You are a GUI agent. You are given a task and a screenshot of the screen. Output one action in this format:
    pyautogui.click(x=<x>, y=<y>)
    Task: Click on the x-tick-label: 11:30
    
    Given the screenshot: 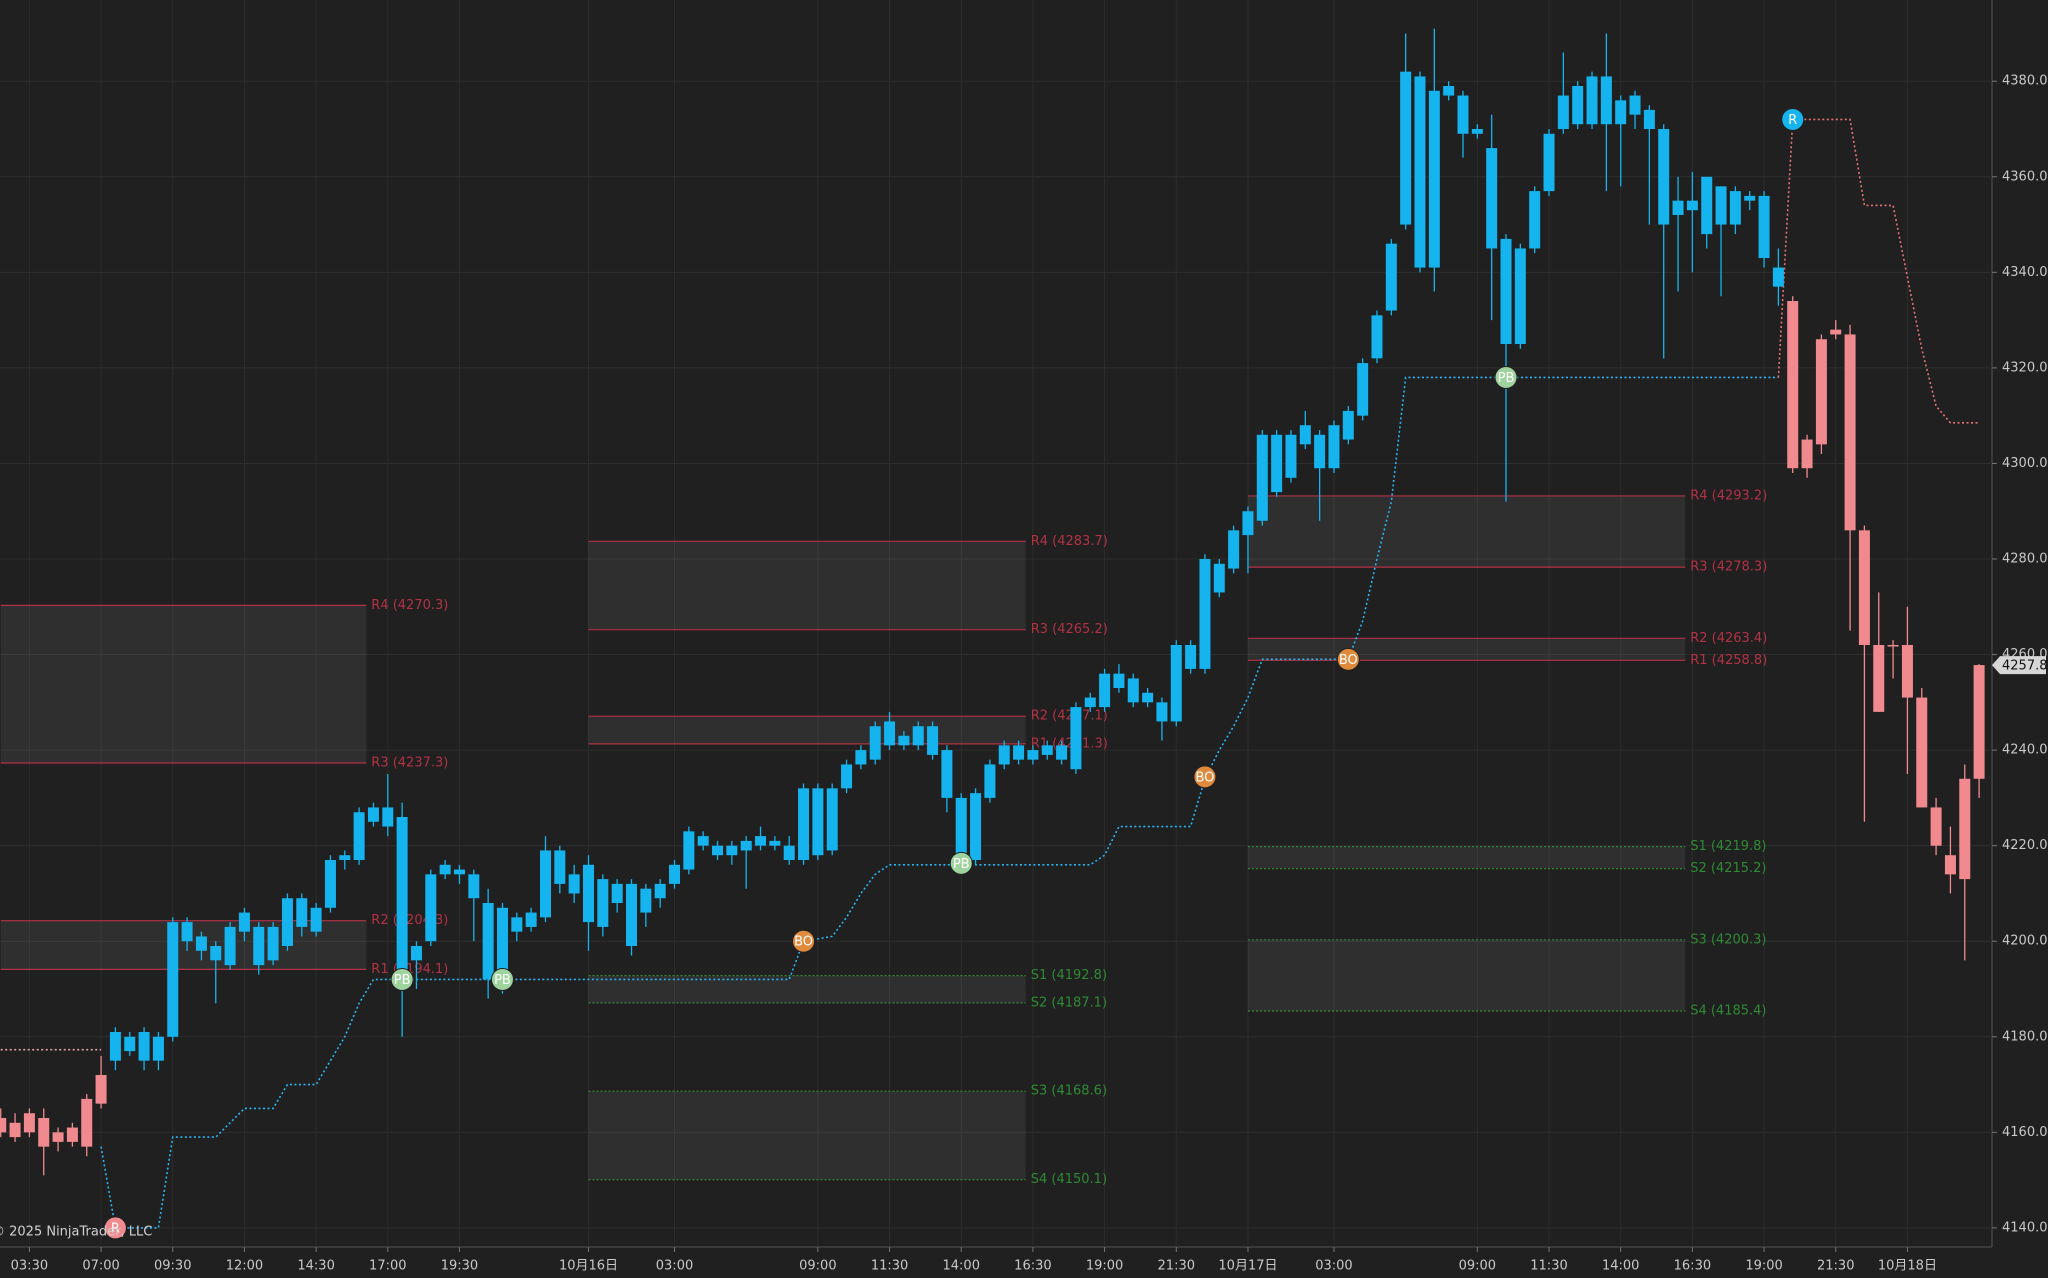 What is the action you would take?
    pyautogui.click(x=1548, y=1266)
    